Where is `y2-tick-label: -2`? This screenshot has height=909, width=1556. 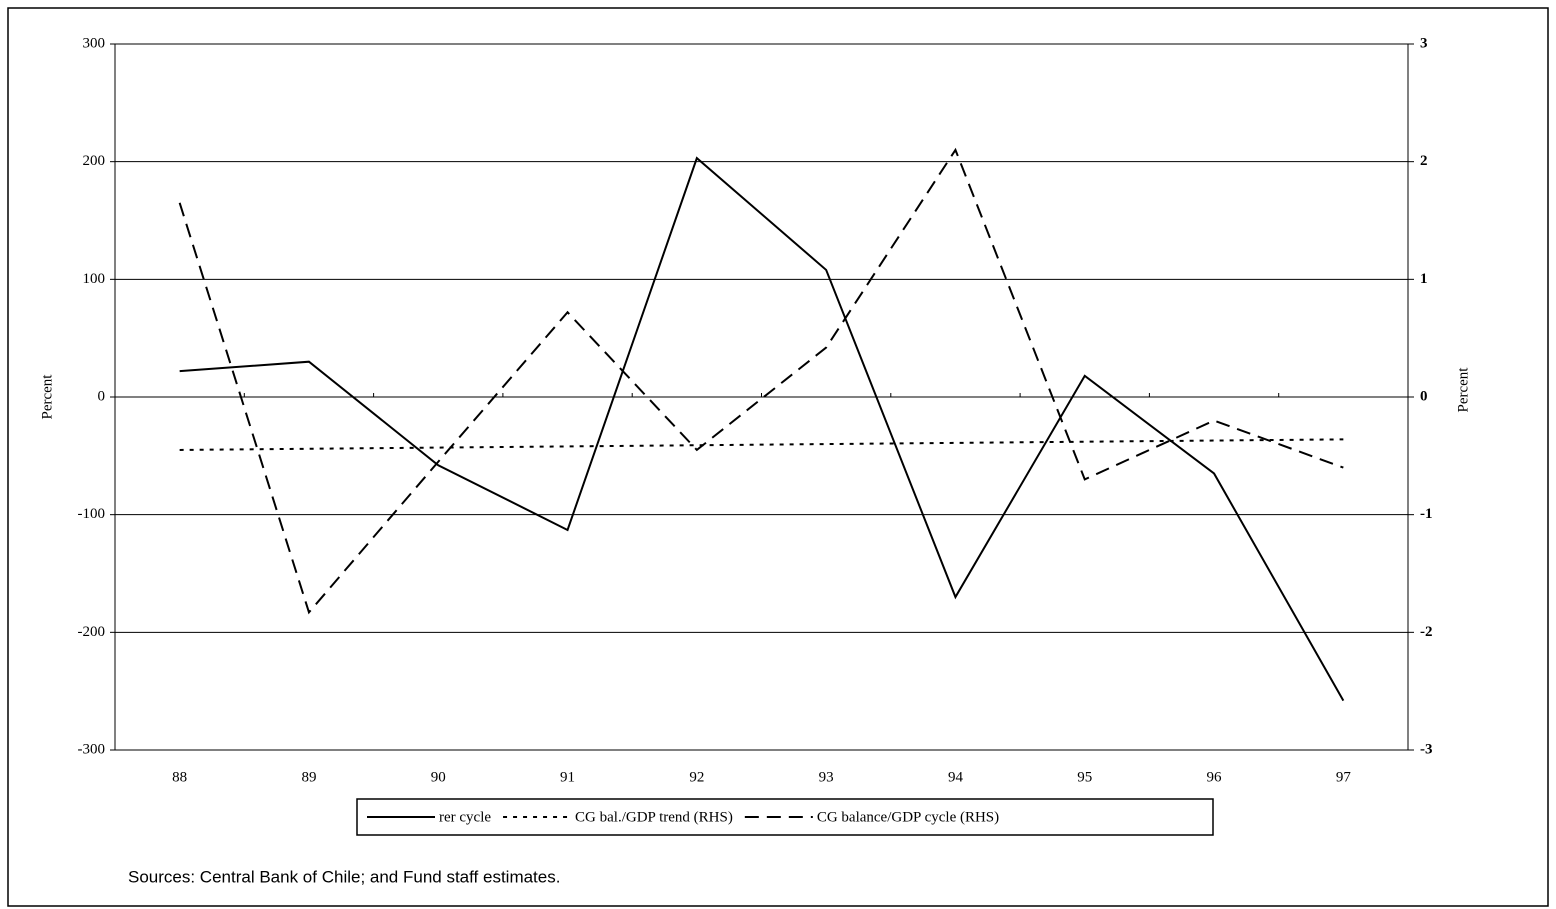
y2-tick-label: -2 is located at coordinates (1426, 632).